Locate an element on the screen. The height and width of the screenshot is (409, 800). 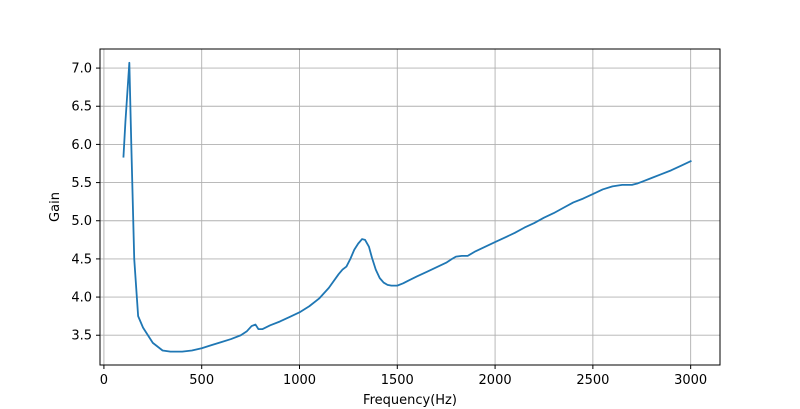
y-tick-label: 5.5 is located at coordinates (81, 183).